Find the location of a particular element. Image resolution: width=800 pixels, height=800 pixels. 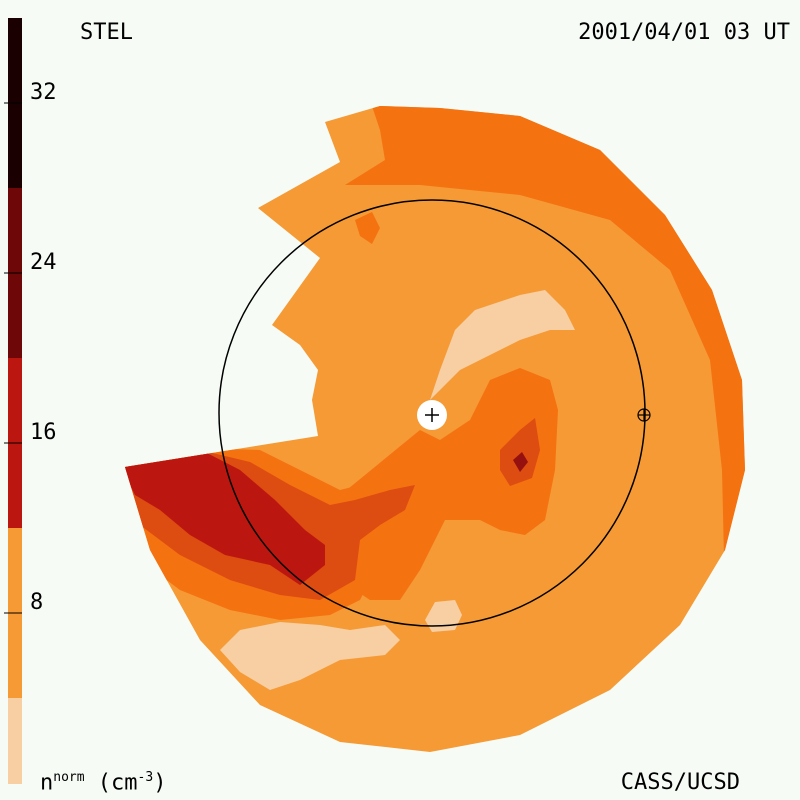

timestamp-label: 2001/04/01 03 UT is located at coordinates (684, 32).